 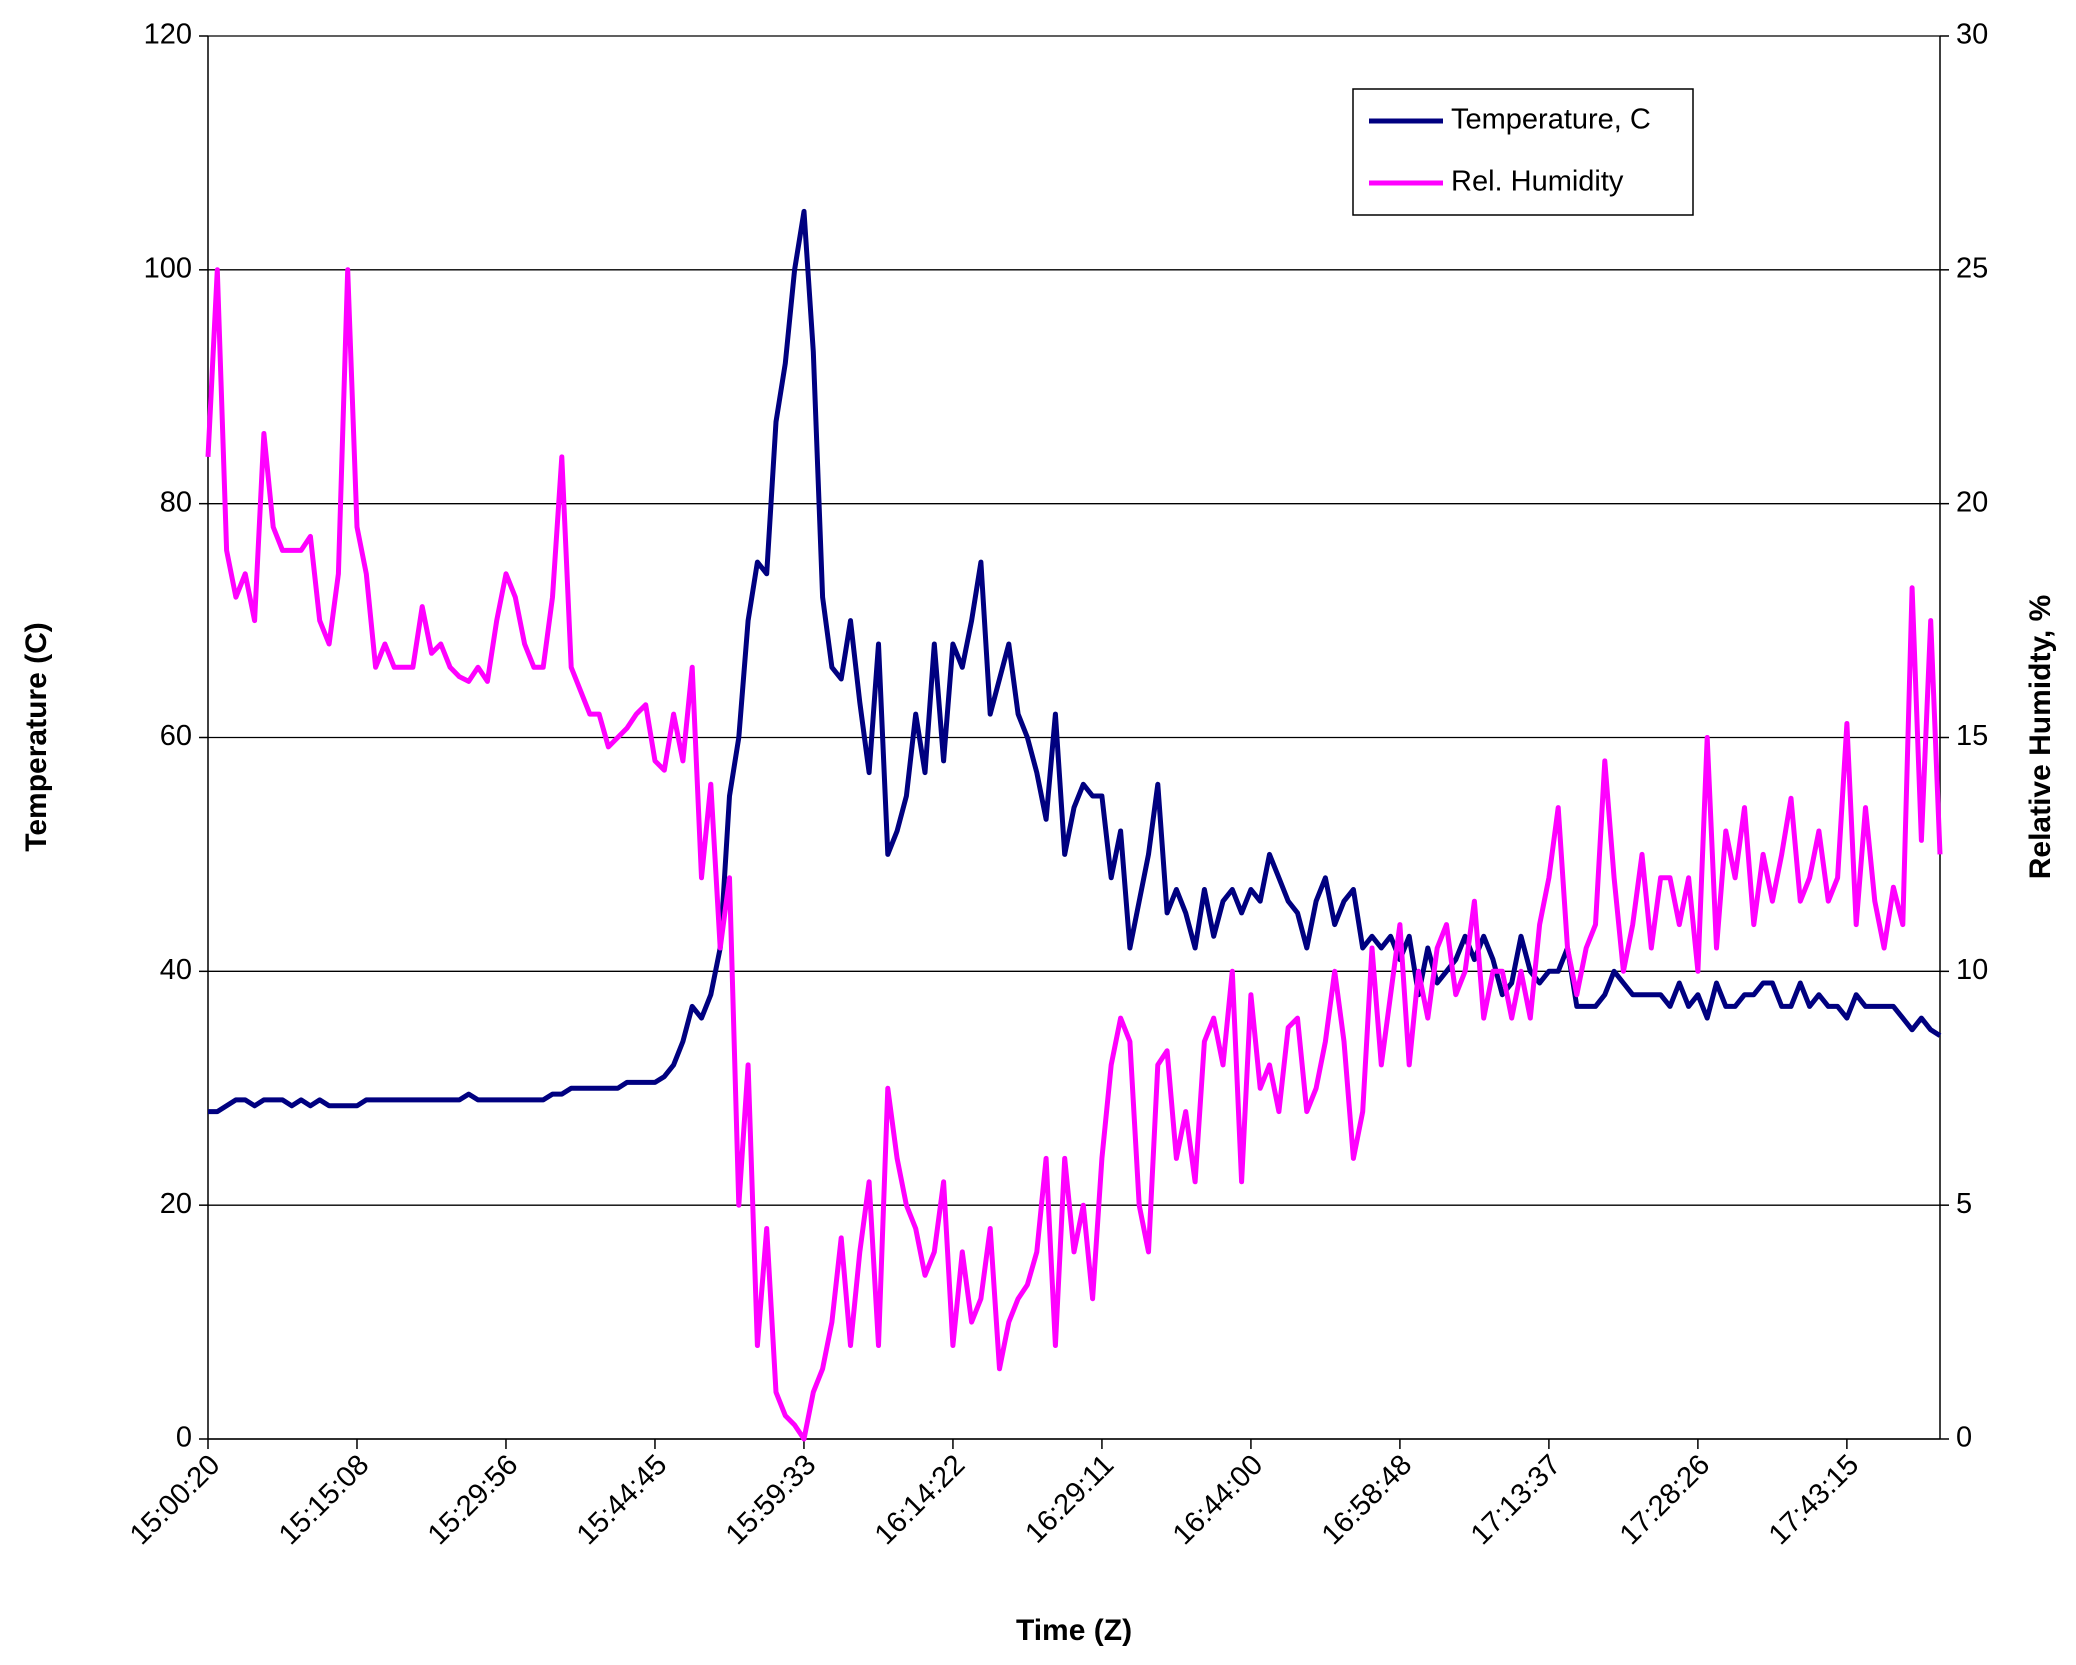 What do you see at coordinates (1516, 1500) in the screenshot?
I see `x-tick-label: 17:13:37` at bounding box center [1516, 1500].